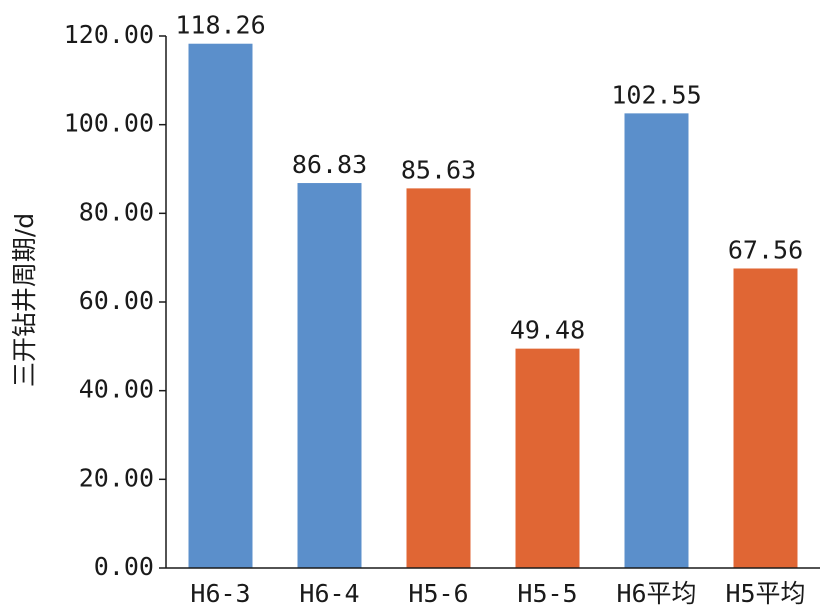 The width and height of the screenshot is (829, 613). I want to click on y-tick-label: 80.00, so click(116, 211).